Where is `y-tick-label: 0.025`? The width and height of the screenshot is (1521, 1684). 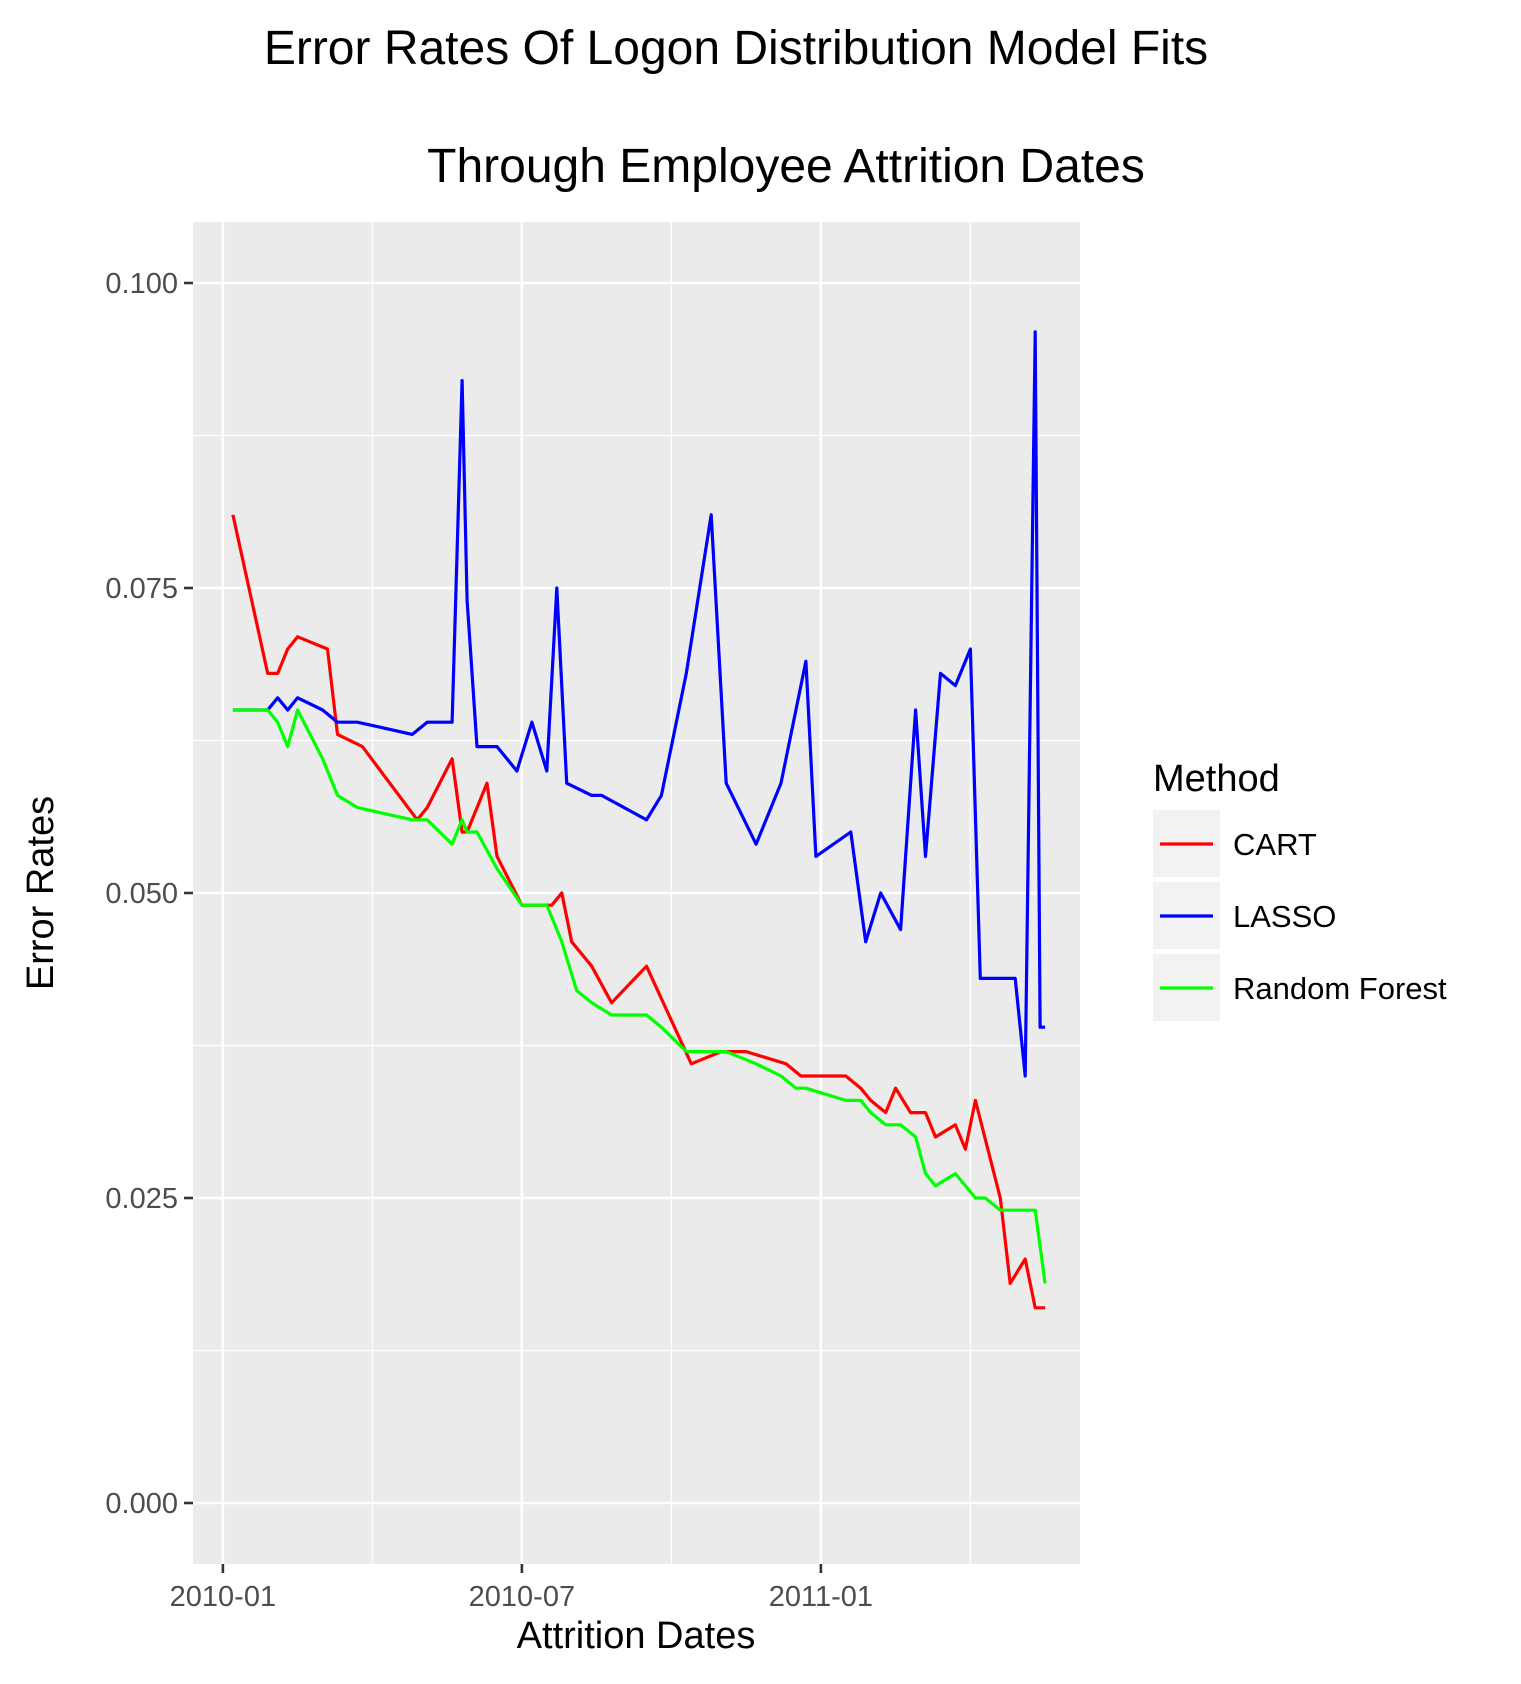 y-tick-label: 0.025 is located at coordinates (141, 1199).